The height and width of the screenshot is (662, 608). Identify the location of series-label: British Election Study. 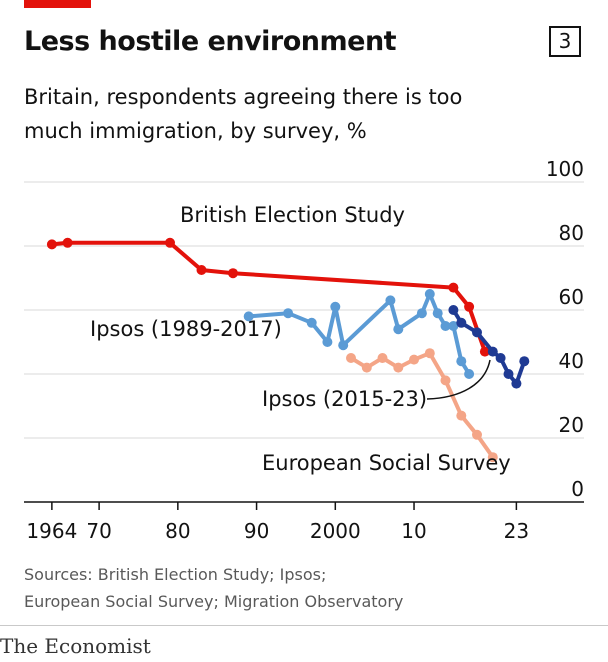
(292, 215).